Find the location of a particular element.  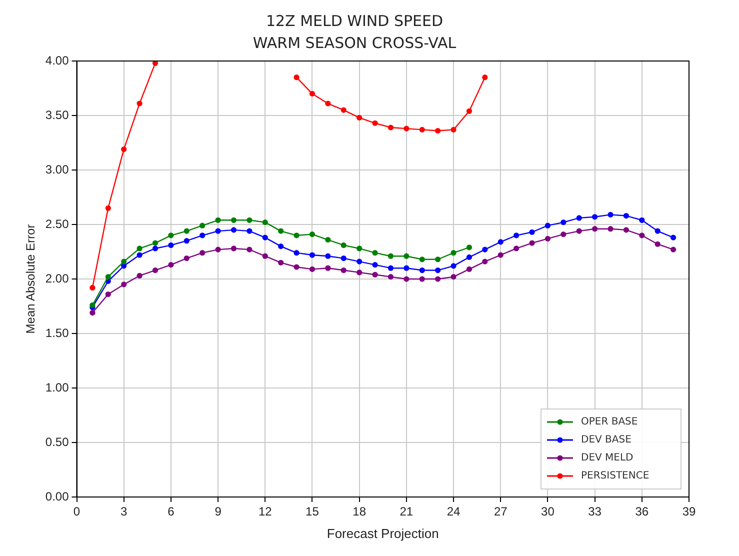

y-tick-label: 2.50 is located at coordinates (57, 223).